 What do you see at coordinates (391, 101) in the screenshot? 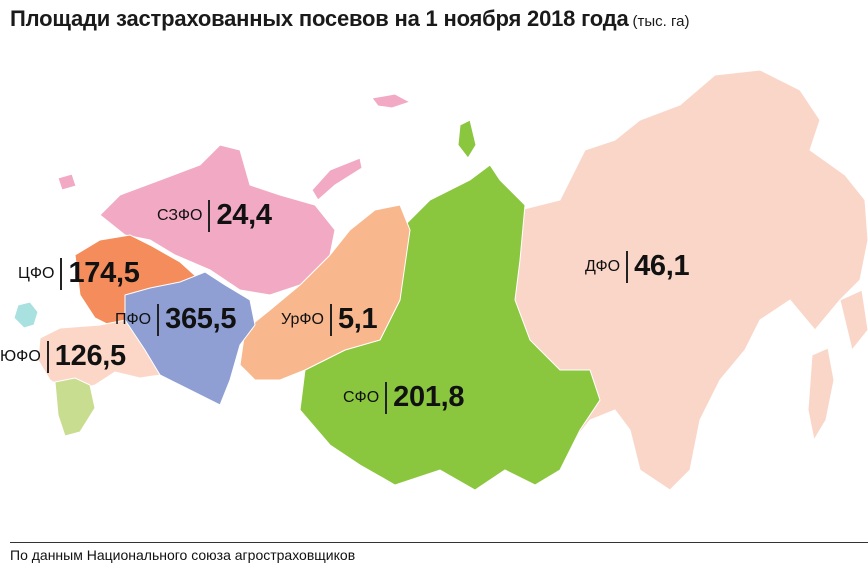
I see `region-szfo-franz-josef` at bounding box center [391, 101].